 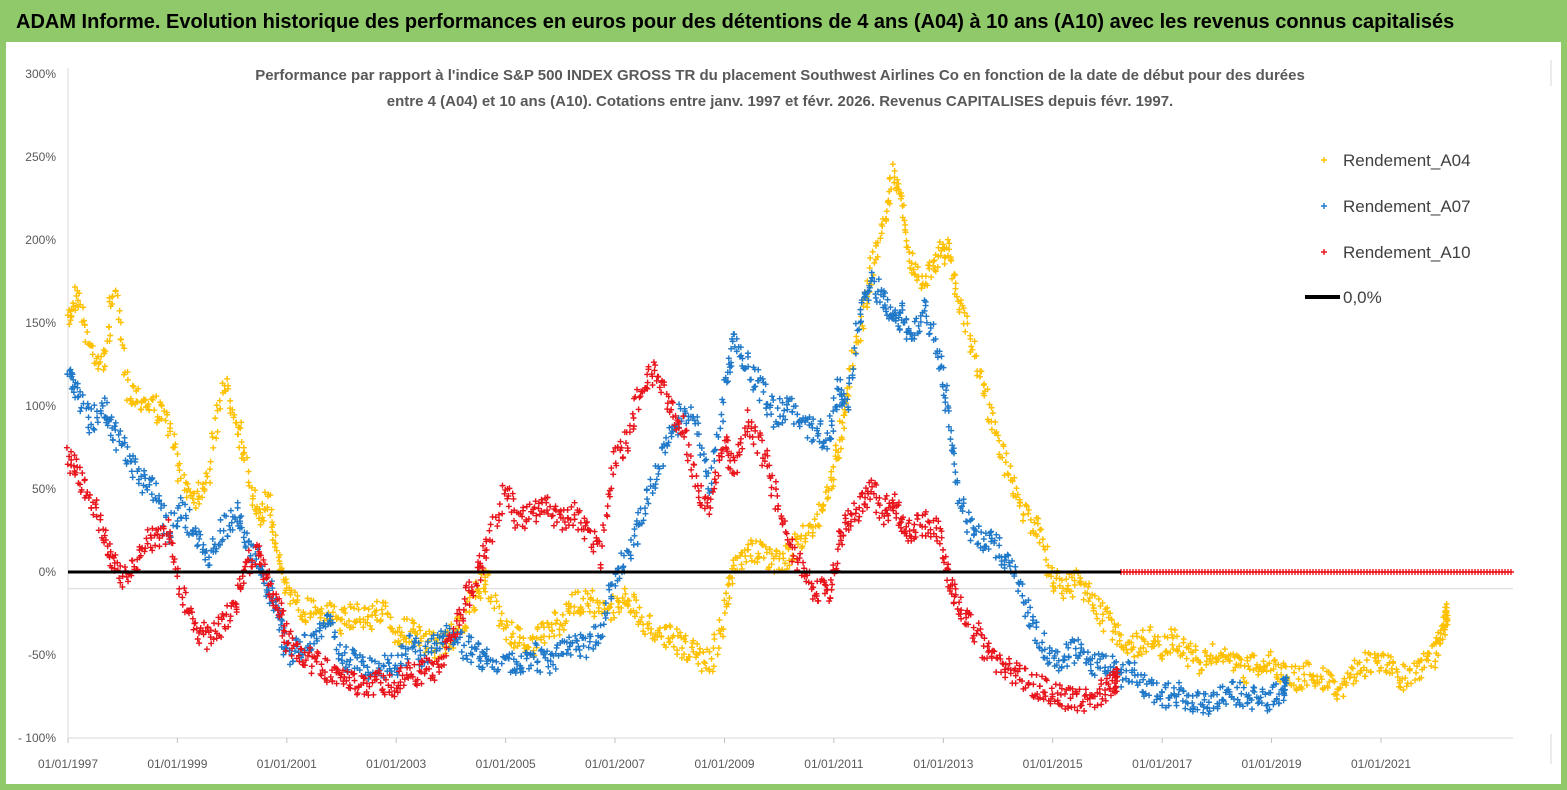 I want to click on x-tick-label: 01/01/2015, so click(x=1053, y=764).